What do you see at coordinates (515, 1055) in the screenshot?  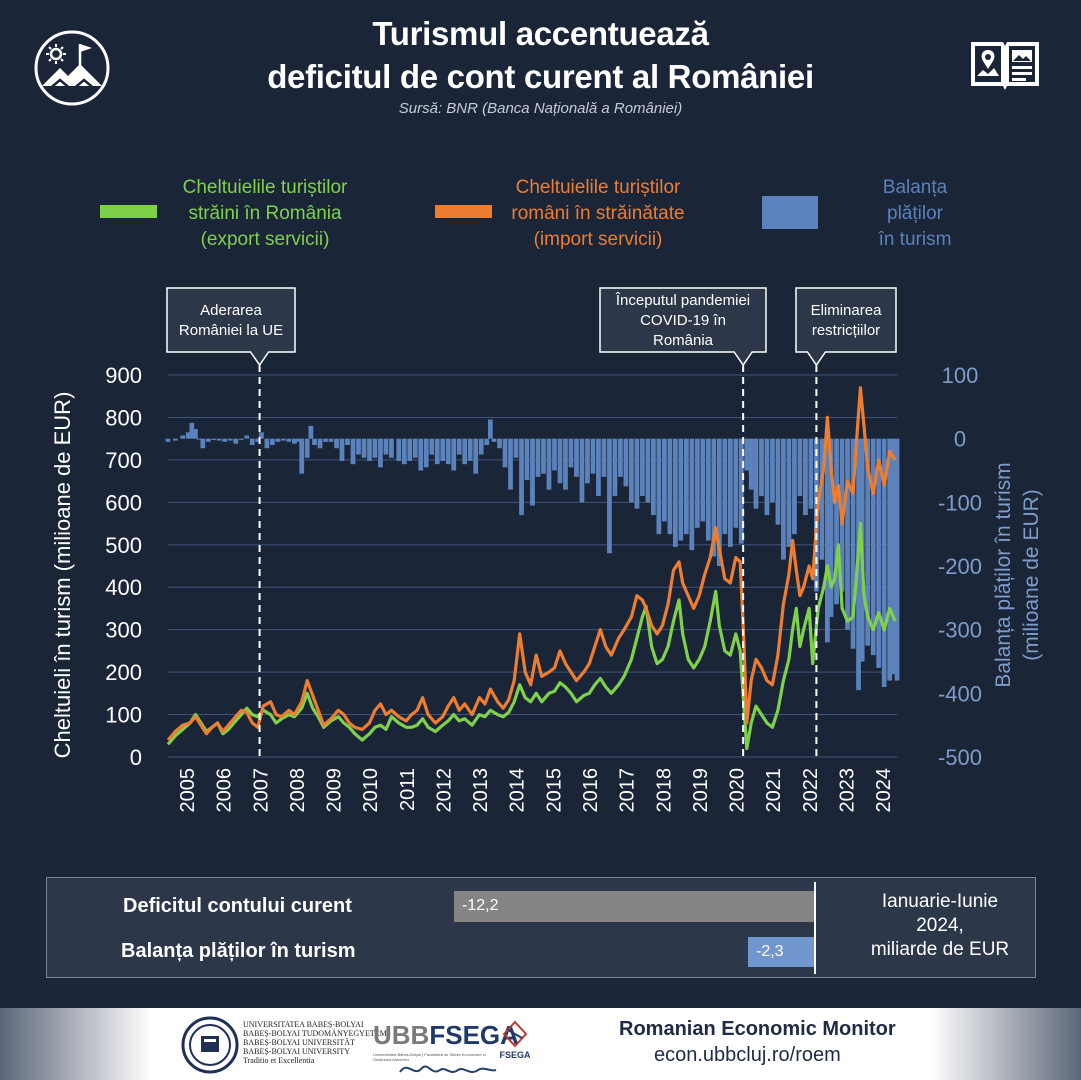 I see `fsega-badge-label: FSEGA` at bounding box center [515, 1055].